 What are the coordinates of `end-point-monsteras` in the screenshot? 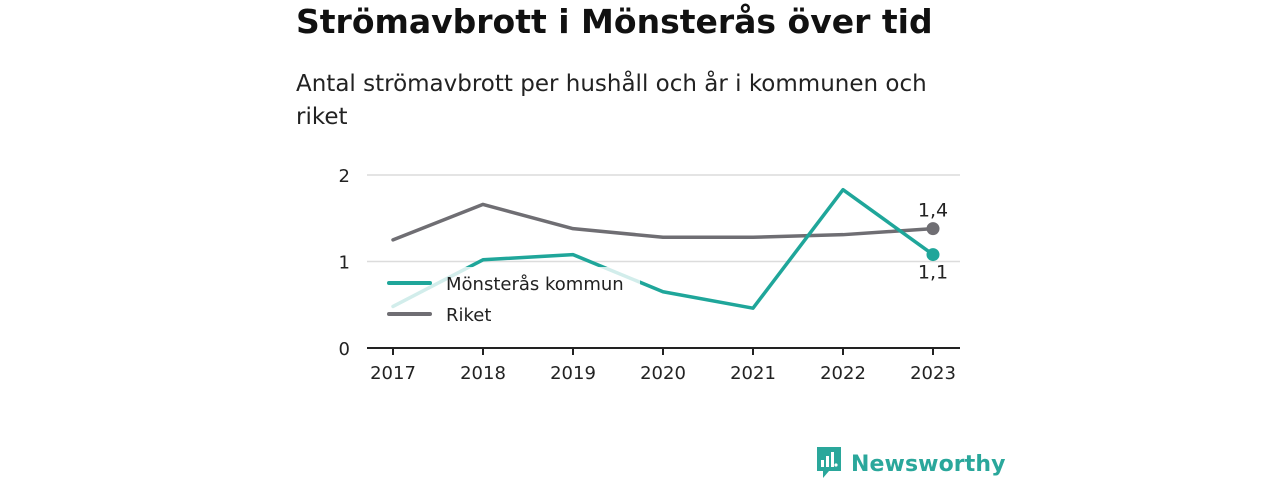 It's located at (933, 255).